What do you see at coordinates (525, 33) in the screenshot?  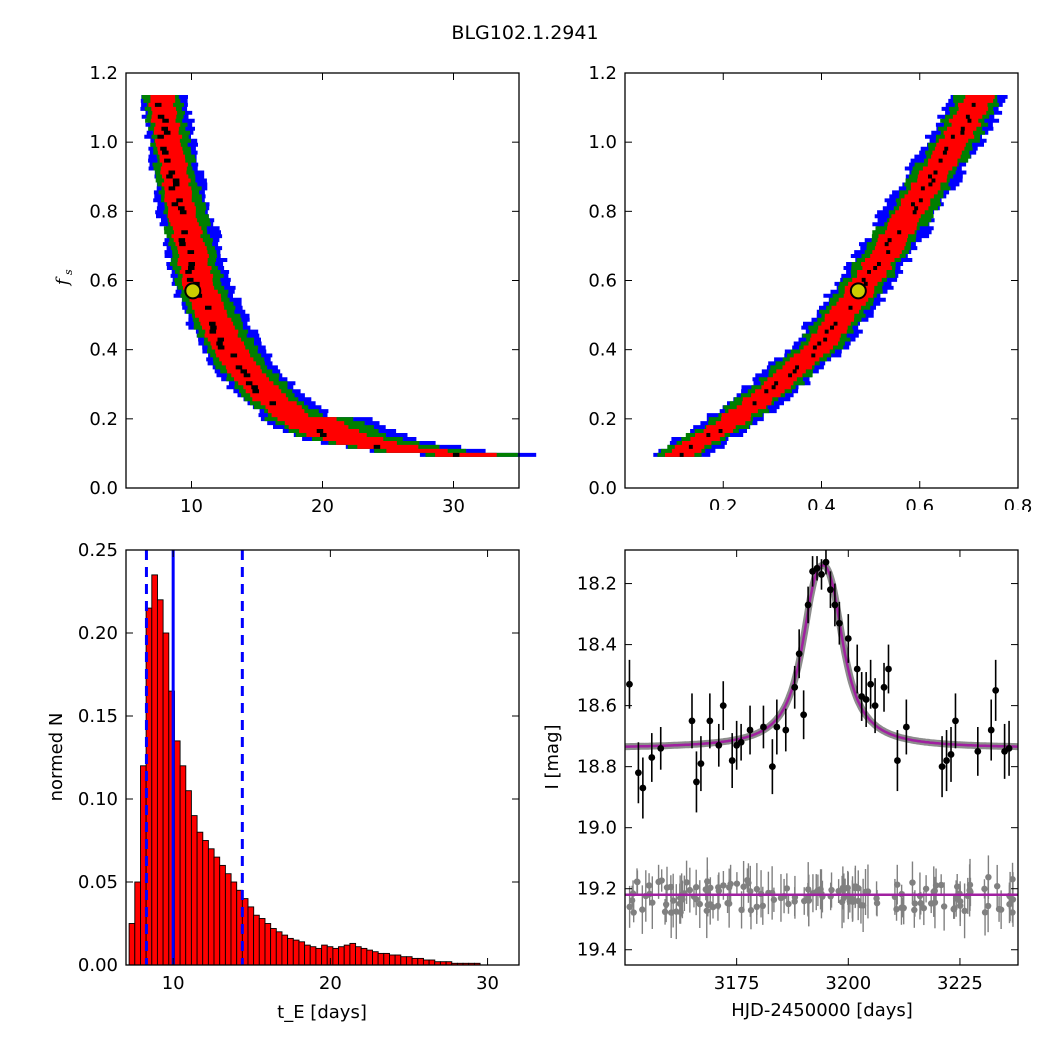 I see `figure-title: BLG102.1.2941` at bounding box center [525, 33].